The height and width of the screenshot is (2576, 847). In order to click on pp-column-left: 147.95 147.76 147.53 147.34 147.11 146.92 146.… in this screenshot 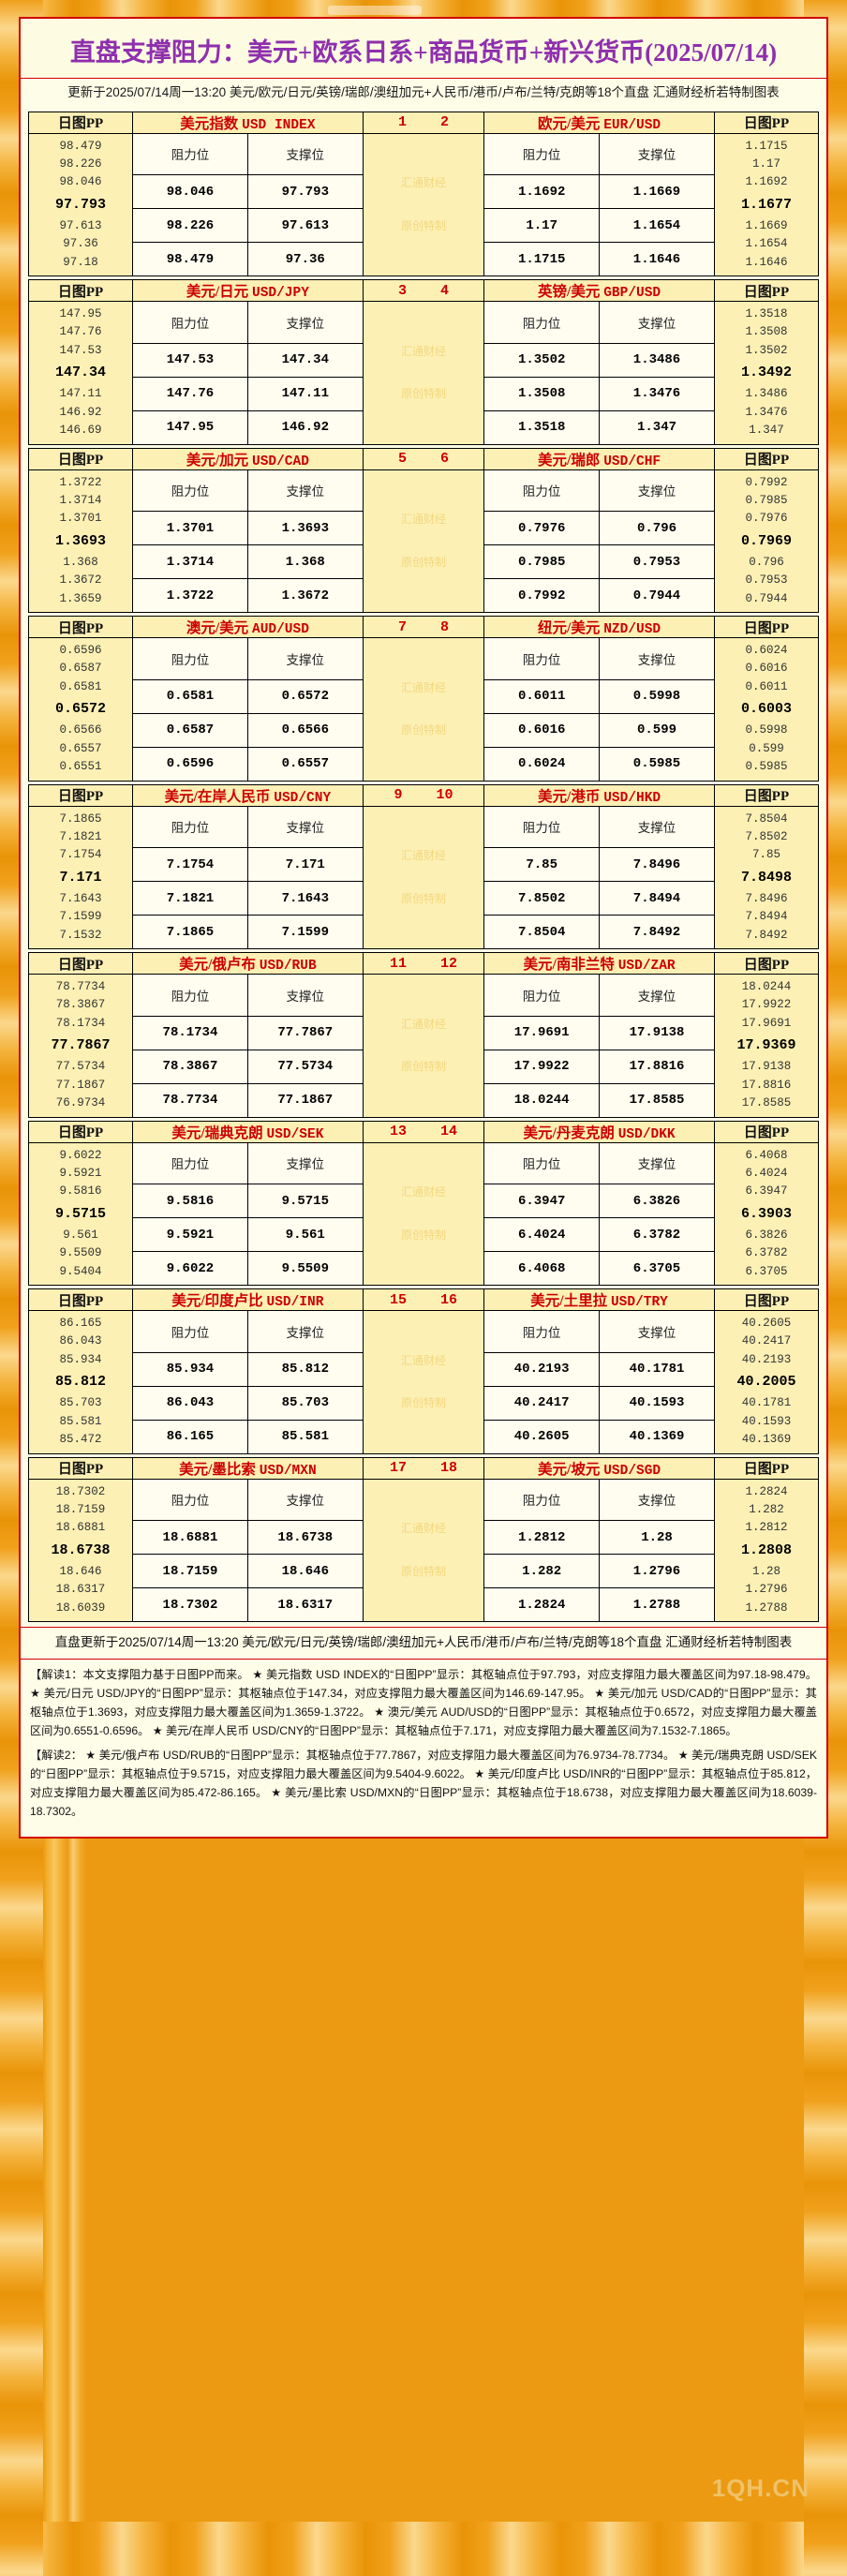, I will do `click(81, 373)`.